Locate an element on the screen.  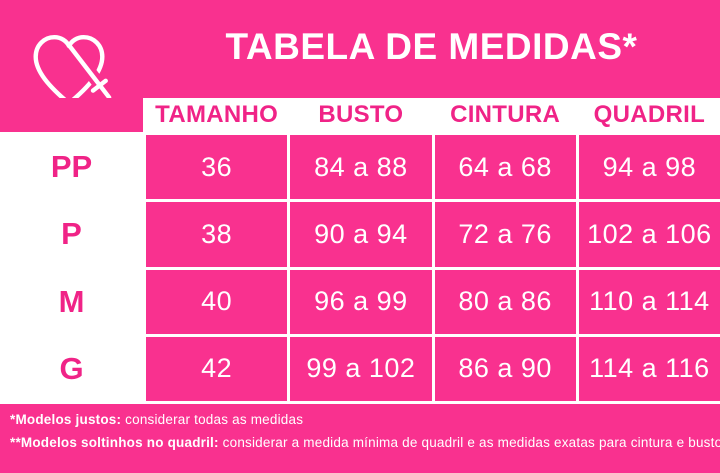
table-cell: 72 a 76 is located at coordinates (505, 234).